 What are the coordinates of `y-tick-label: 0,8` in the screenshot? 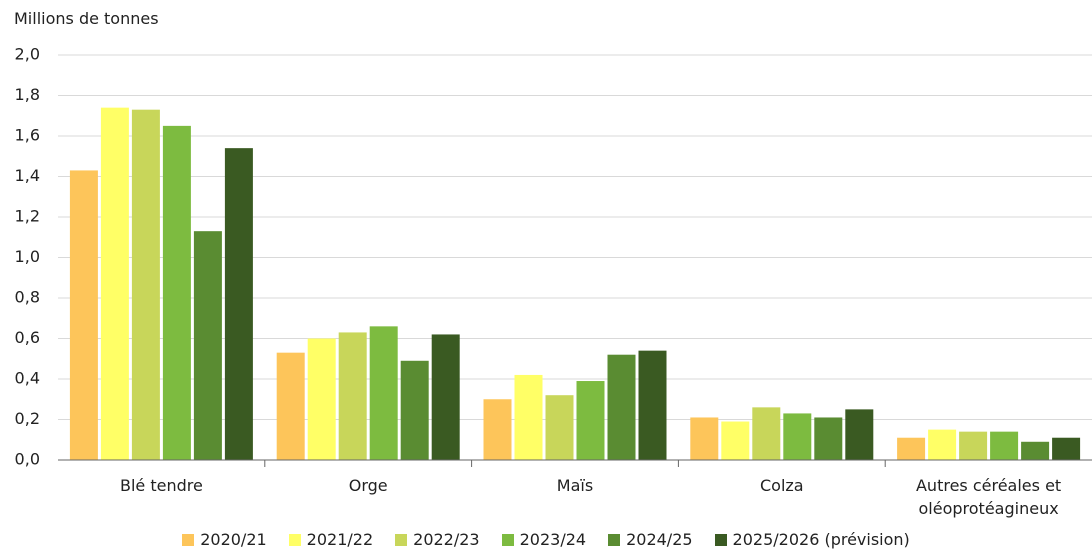 It's located at (27, 297).